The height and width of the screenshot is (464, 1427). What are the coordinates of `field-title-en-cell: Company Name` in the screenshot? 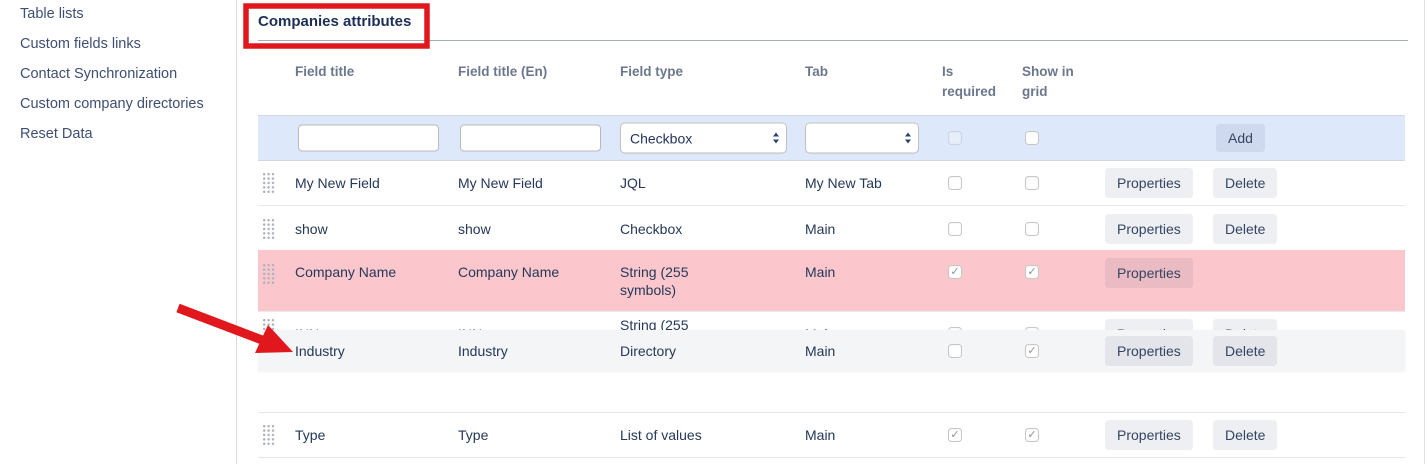 It's located at (509, 272).